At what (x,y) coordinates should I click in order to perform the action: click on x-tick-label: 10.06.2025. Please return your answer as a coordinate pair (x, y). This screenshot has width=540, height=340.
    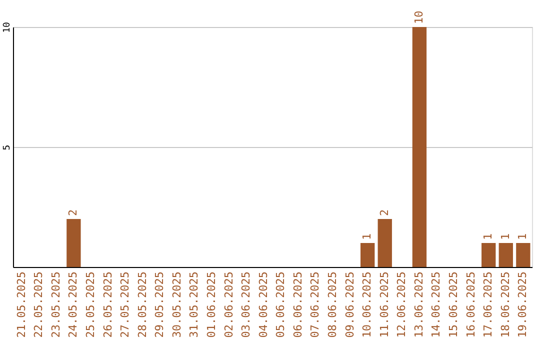
    Looking at the image, I should click on (367, 305).